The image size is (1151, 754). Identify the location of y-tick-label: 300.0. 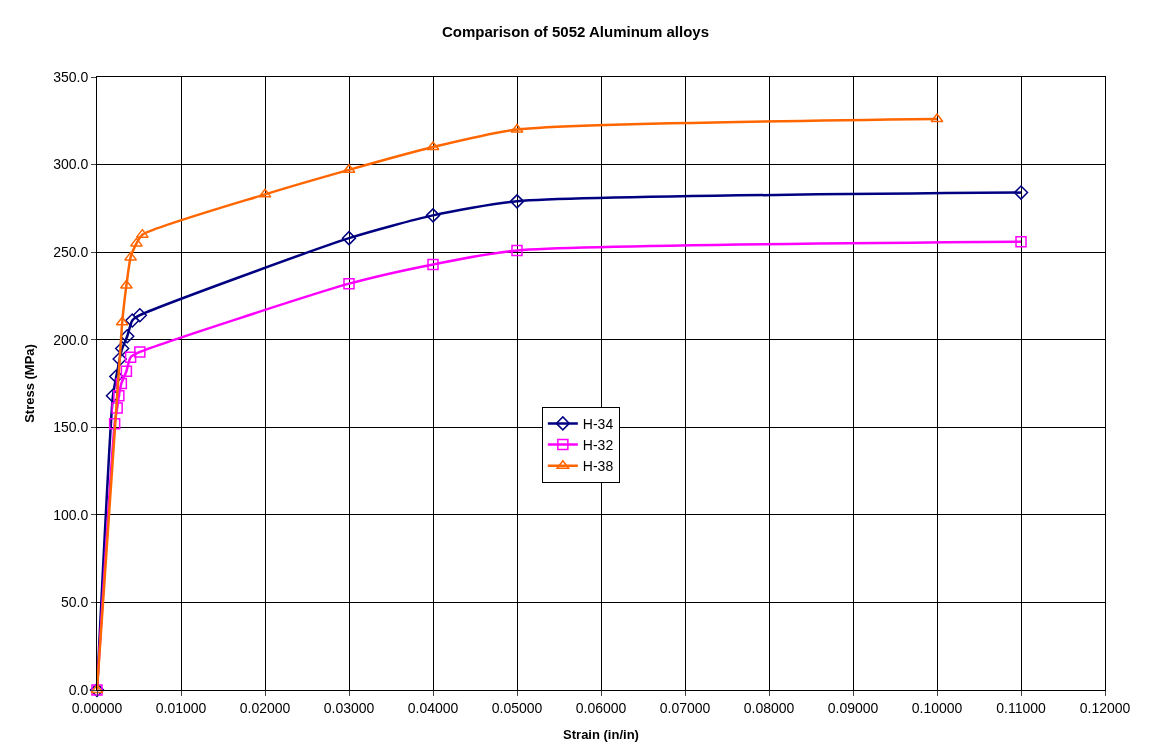
(71, 164).